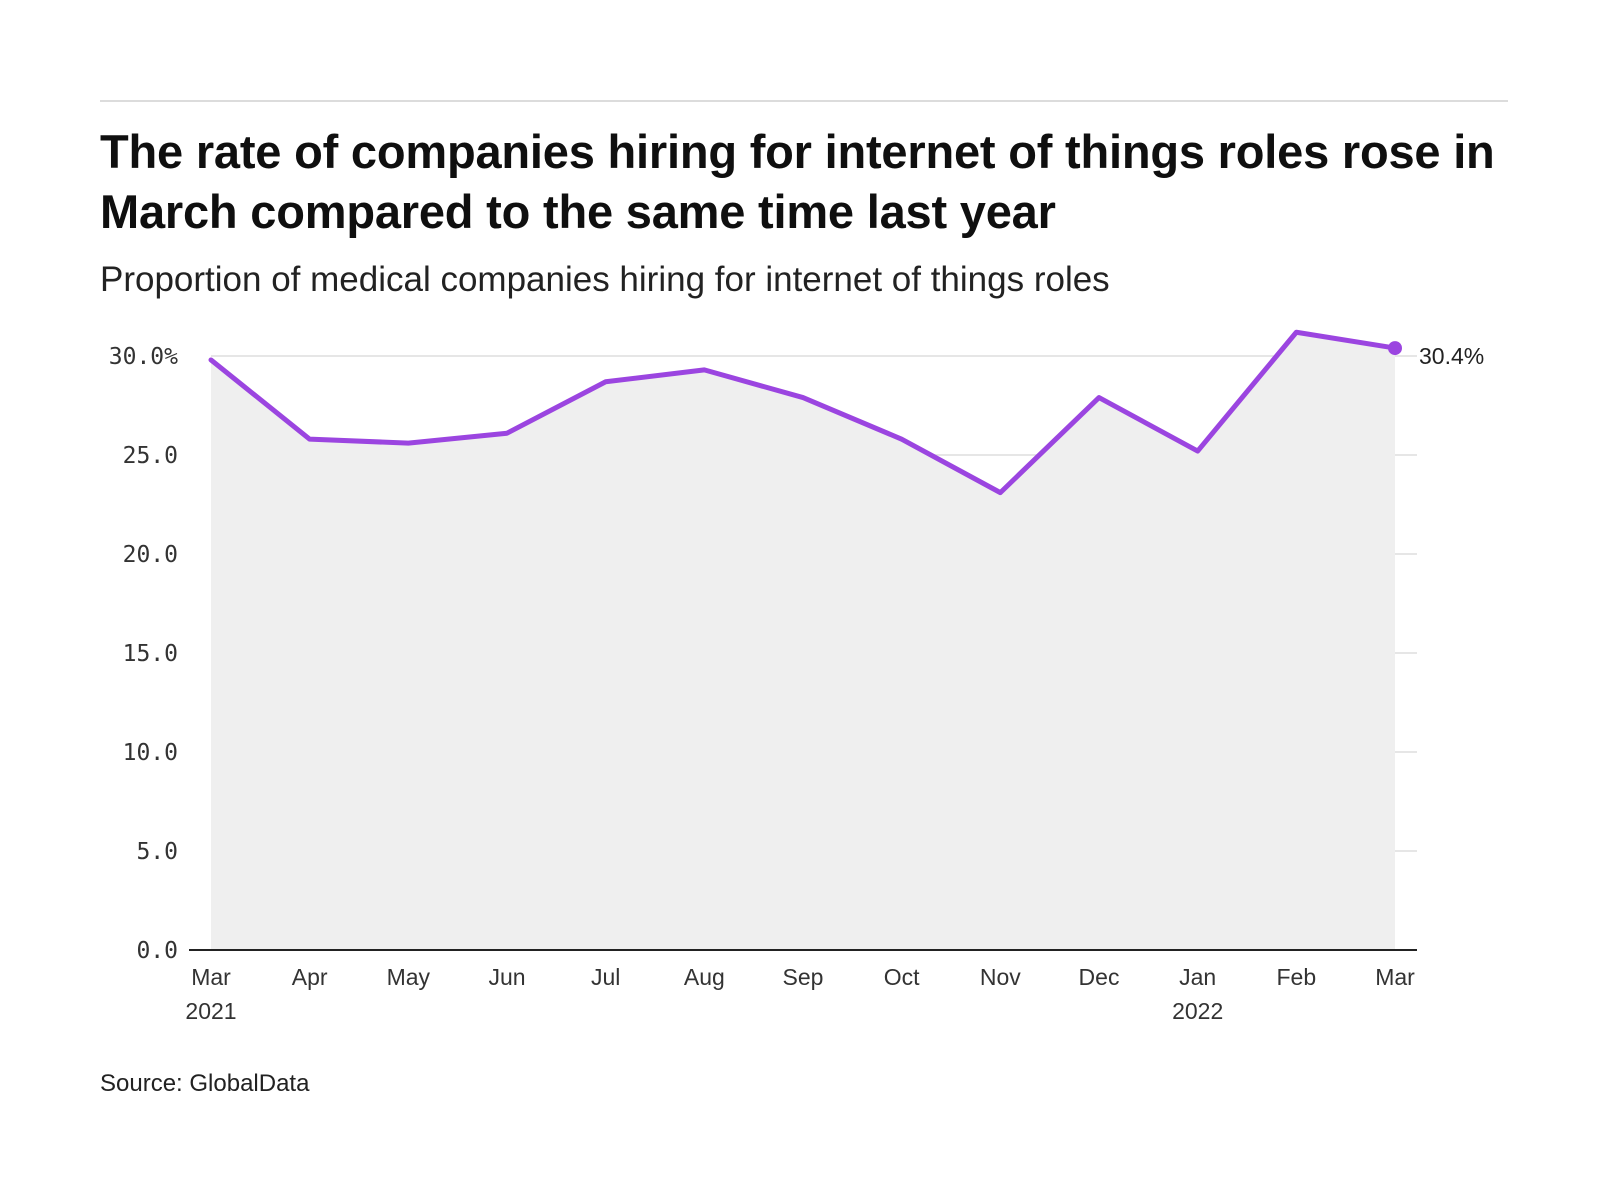 This screenshot has width=1600, height=1200. What do you see at coordinates (704, 977) in the screenshot?
I see `x-tick-label: Aug` at bounding box center [704, 977].